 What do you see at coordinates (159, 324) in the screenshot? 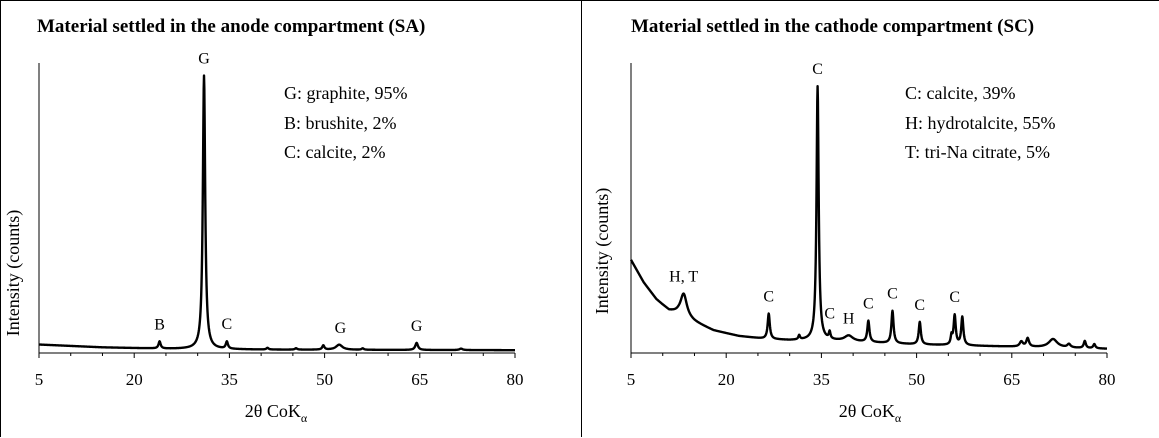
I see `peak-label: B` at bounding box center [159, 324].